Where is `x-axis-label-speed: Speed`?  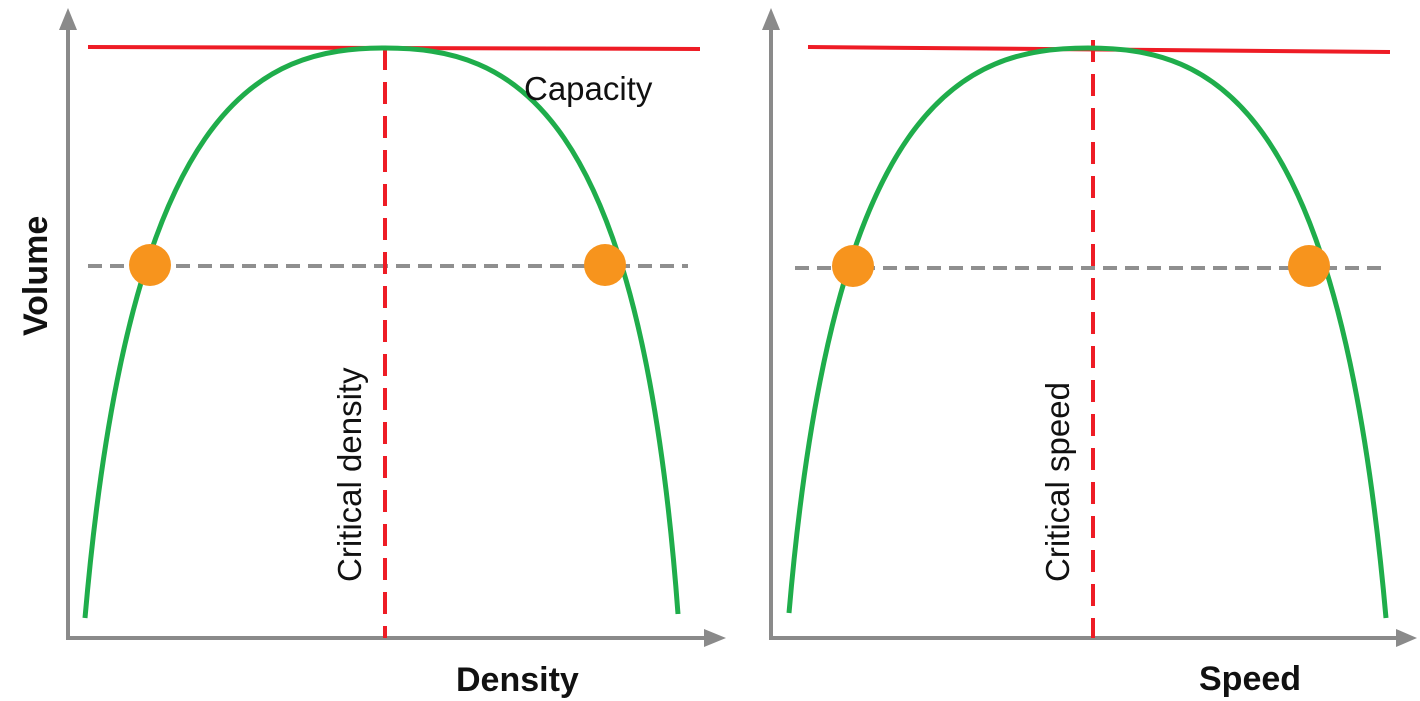 x-axis-label-speed: Speed is located at coordinates (1250, 679).